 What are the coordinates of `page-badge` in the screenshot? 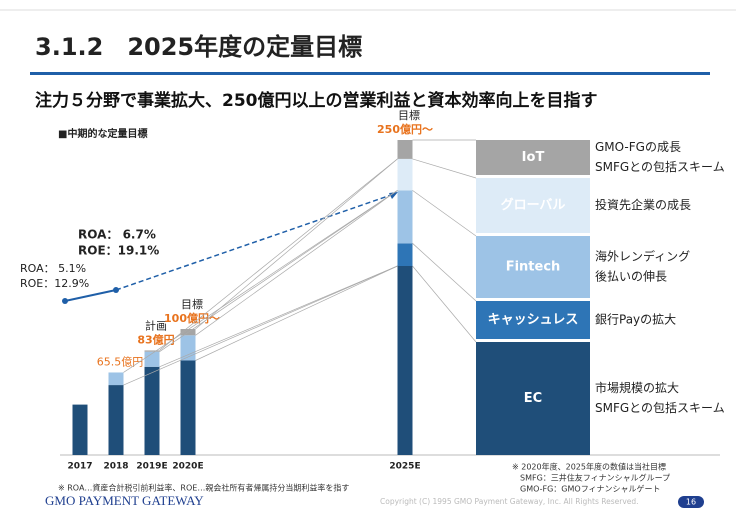 It's located at (691, 502).